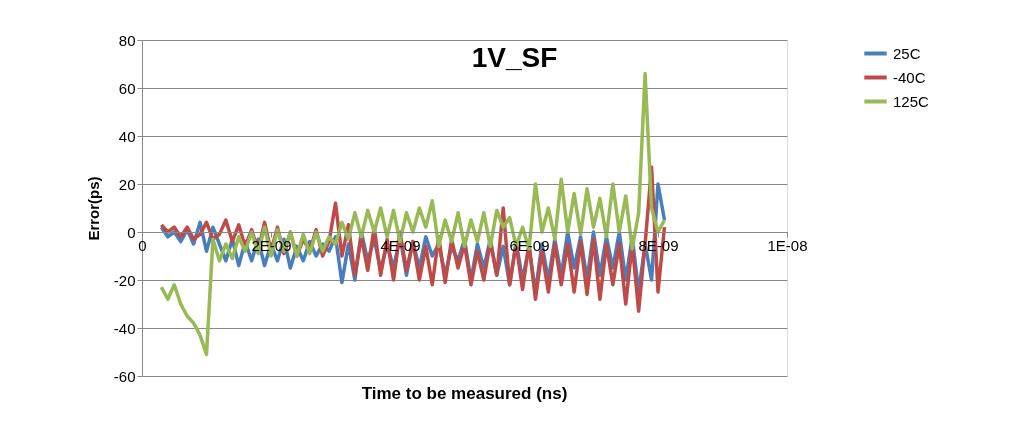  What do you see at coordinates (127, 136) in the screenshot?
I see `y-tick-label: 40` at bounding box center [127, 136].